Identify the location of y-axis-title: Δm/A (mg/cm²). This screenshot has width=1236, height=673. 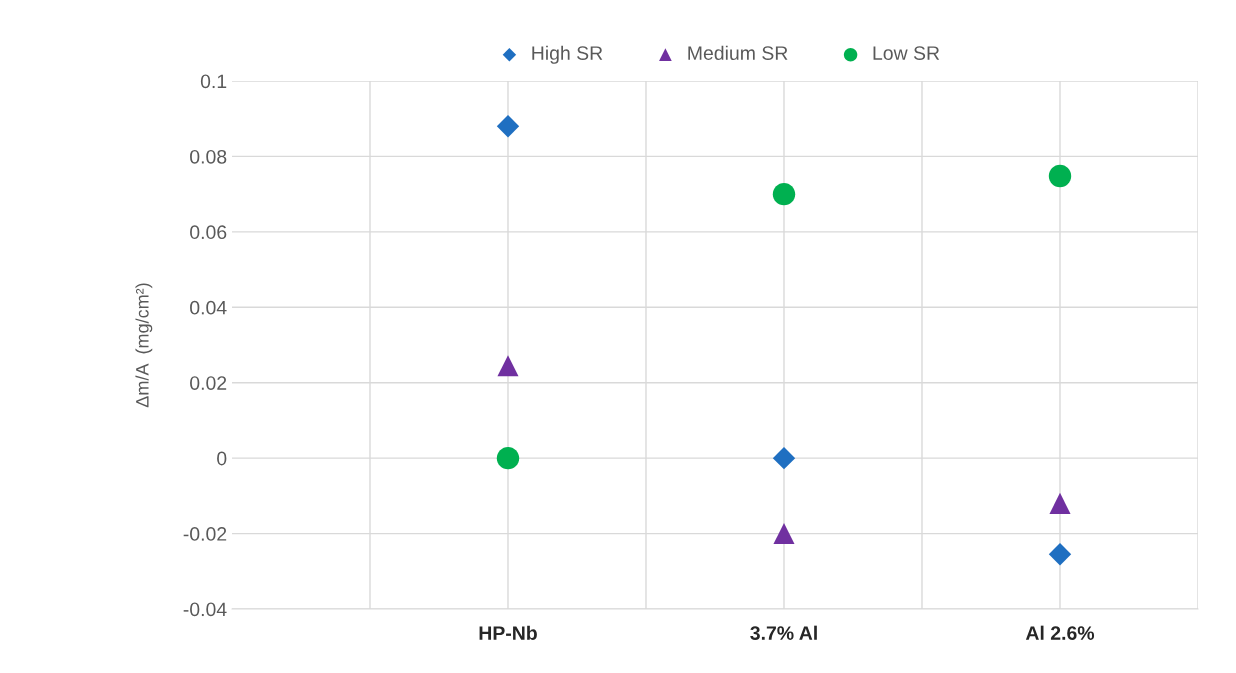
(144, 345).